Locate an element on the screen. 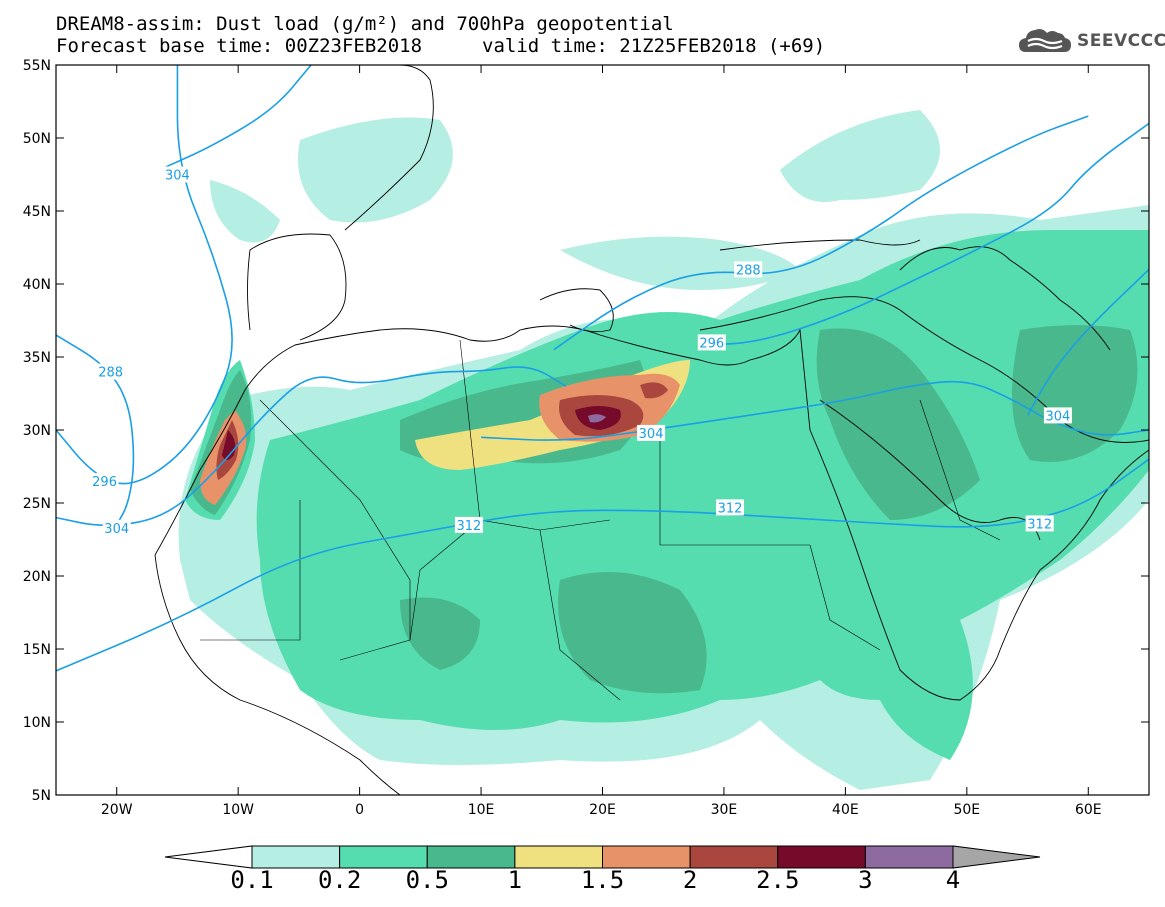  lat-tick-label: 55N is located at coordinates (37, 66).